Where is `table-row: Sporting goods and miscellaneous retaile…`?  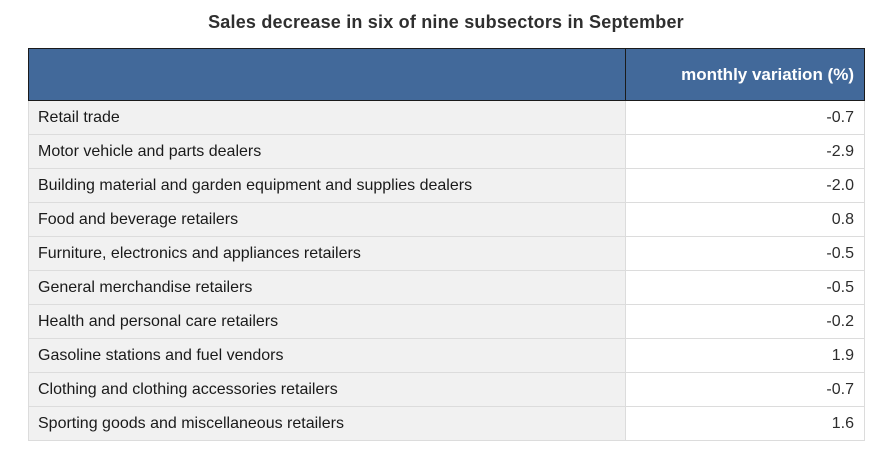
table-row: Sporting goods and miscellaneous retaile… is located at coordinates (446, 423).